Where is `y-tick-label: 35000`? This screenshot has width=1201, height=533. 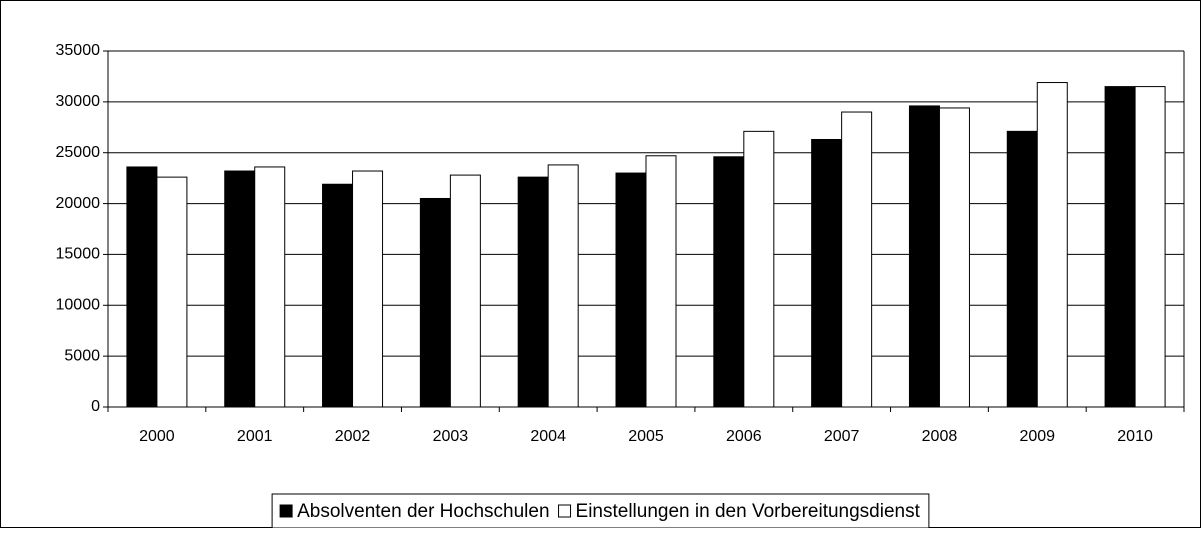
y-tick-label: 35000 is located at coordinates (78, 50).